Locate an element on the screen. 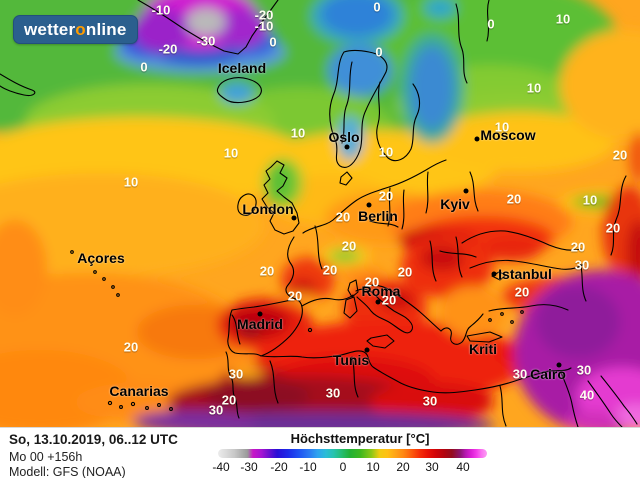 Image resolution: width=640 pixels, height=478 pixels. city-label: Oslo is located at coordinates (344, 137).